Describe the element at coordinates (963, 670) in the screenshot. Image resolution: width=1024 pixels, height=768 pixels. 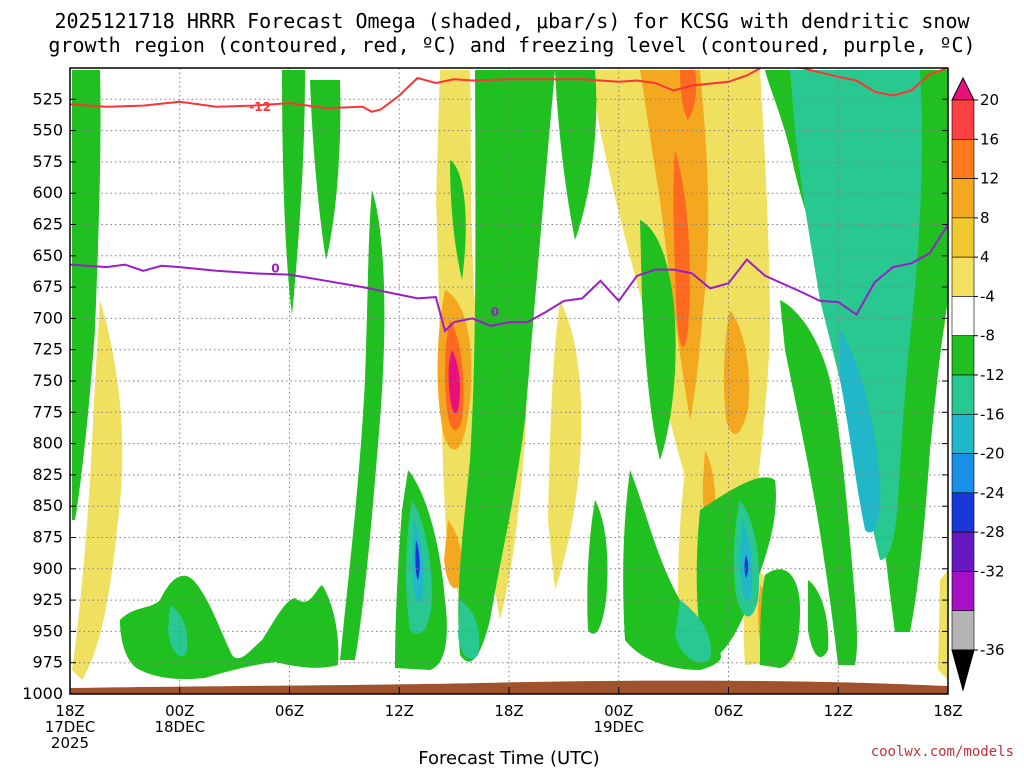
I see `colorbar-bottom-arrow` at that location.